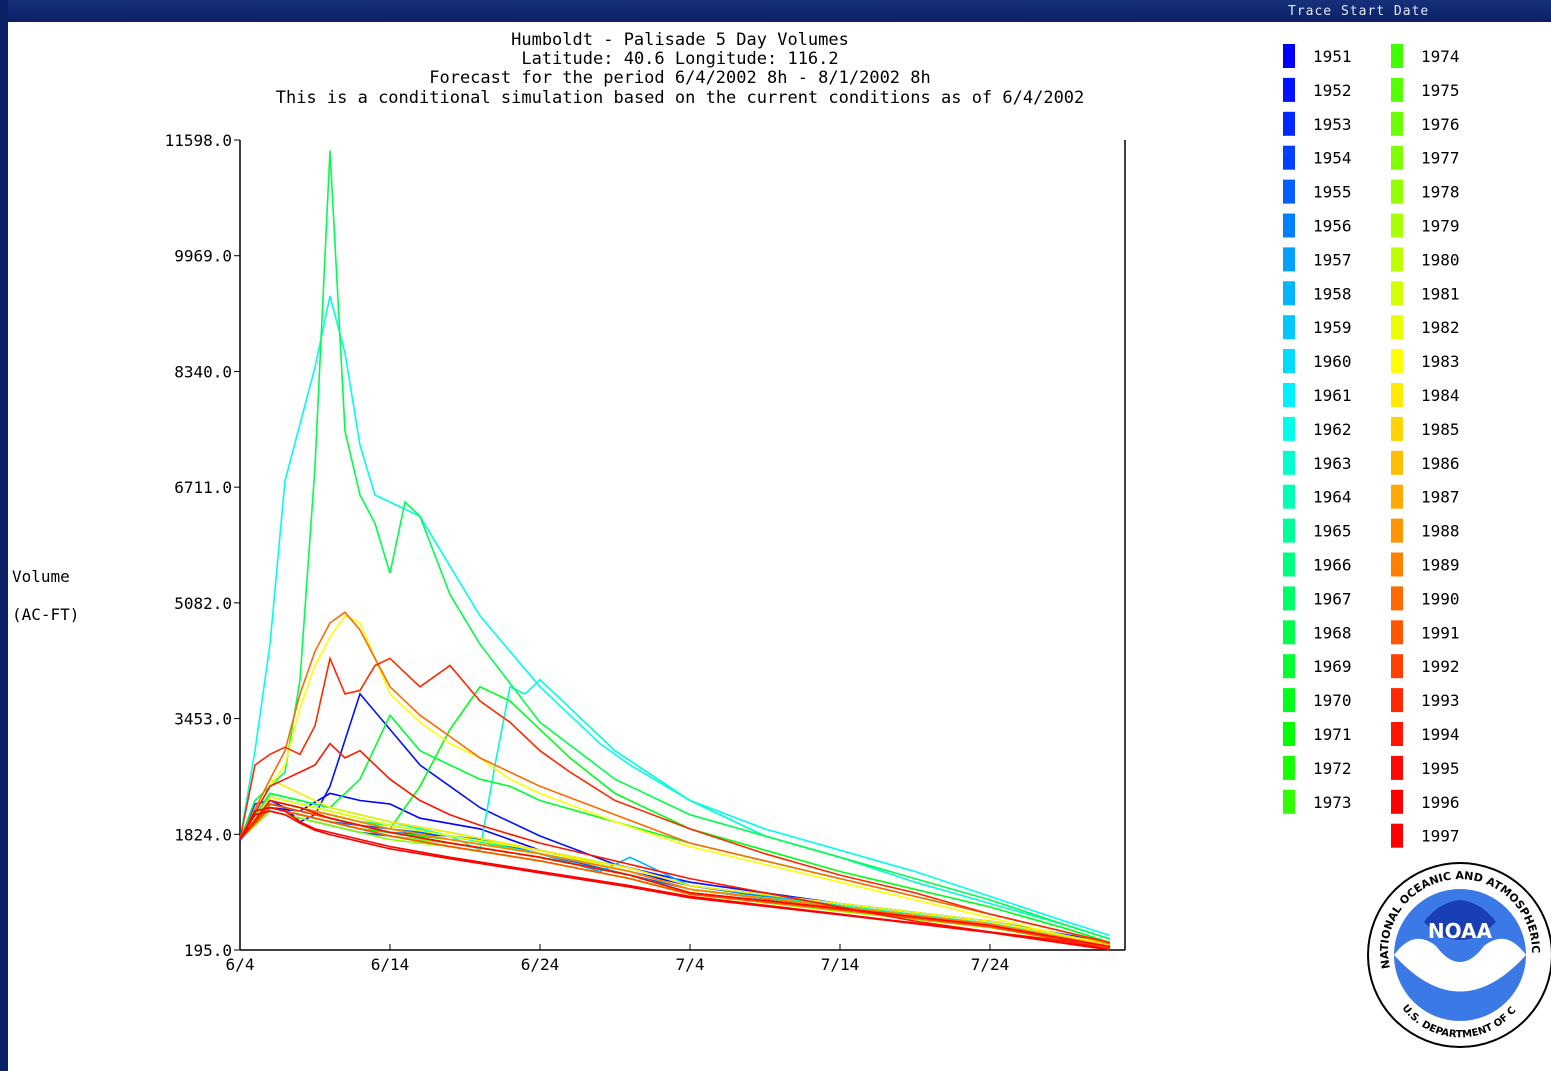  What do you see at coordinates (1397, 56) in the screenshot?
I see `legend-swatch-1974` at bounding box center [1397, 56].